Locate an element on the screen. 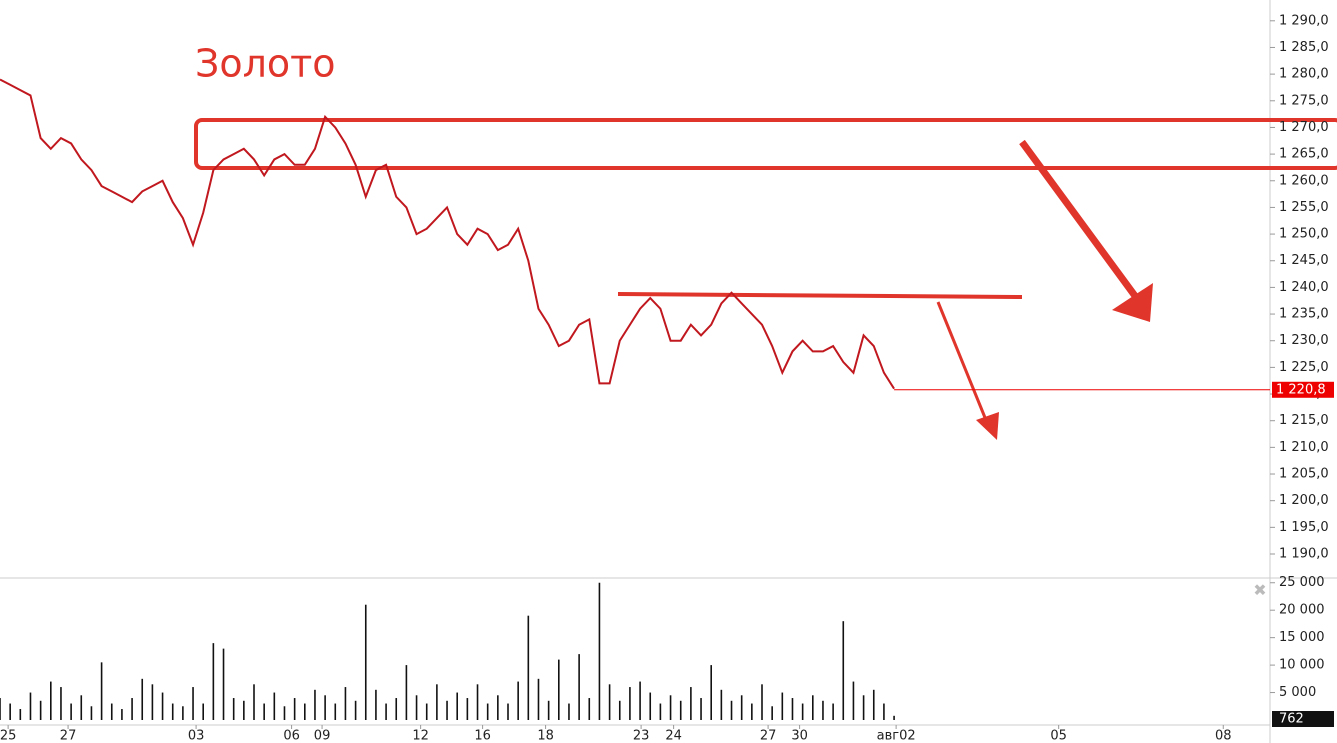 This screenshot has width=1337, height=743. x-tick-label: 25 is located at coordinates (8, 736).